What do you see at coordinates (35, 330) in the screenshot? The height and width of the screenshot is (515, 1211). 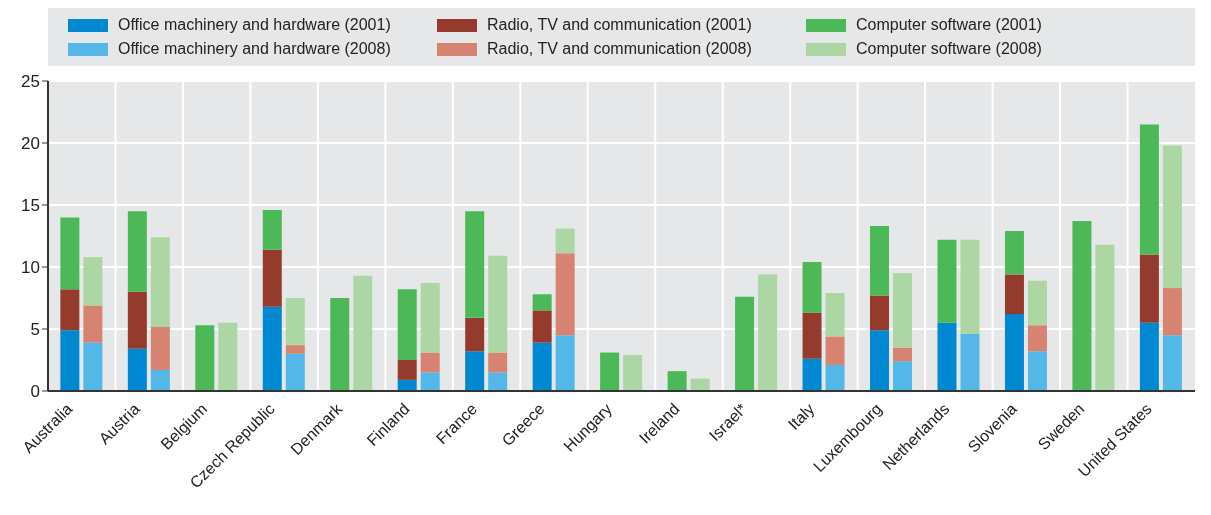 I see `y-tick-label: 5` at bounding box center [35, 330].